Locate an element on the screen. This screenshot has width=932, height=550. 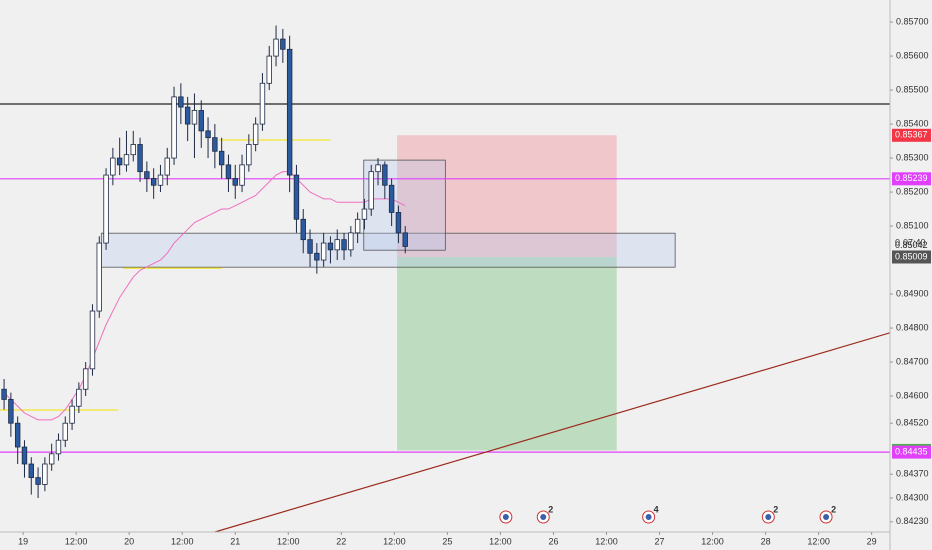
x-tick-label: 20 is located at coordinates (129, 541).